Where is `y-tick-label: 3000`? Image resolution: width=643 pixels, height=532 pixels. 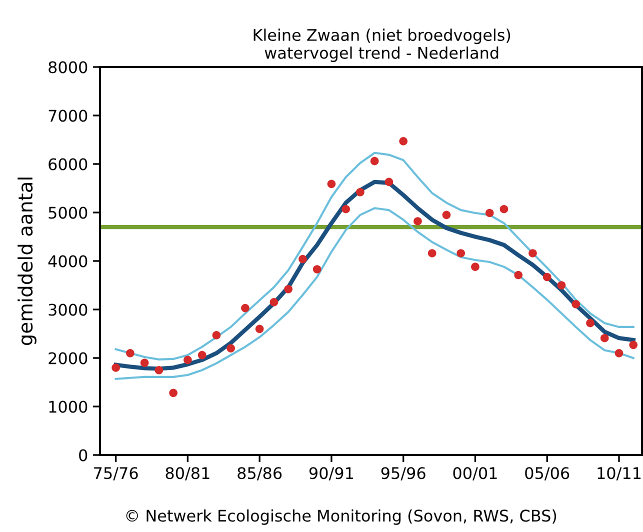 y-tick-label: 3000 is located at coordinates (68, 310).